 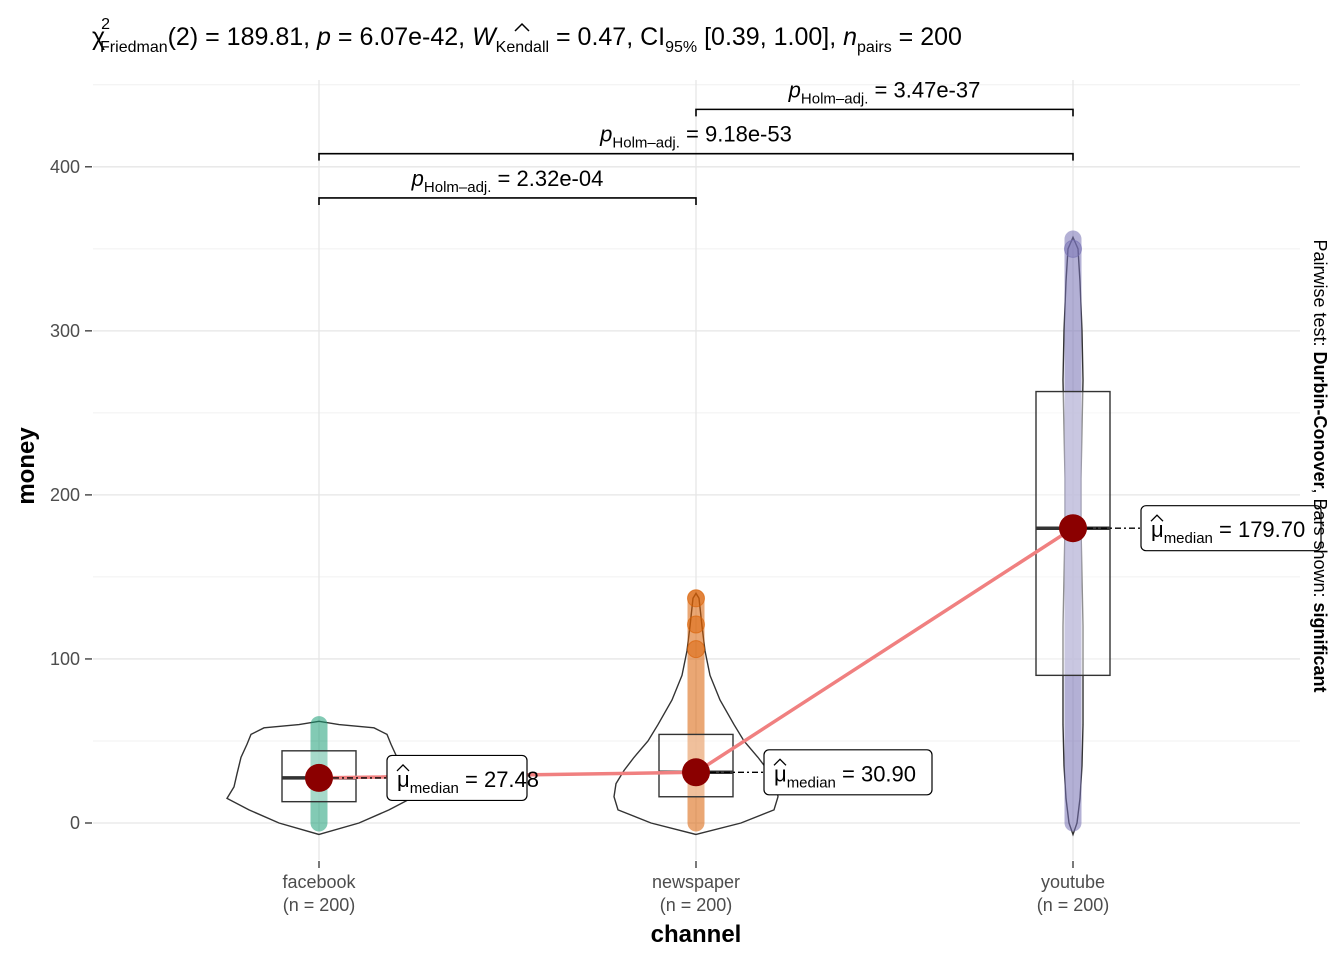 What do you see at coordinates (1228, 532) in the screenshot?
I see `median-label-text: μmedian = 179.70` at bounding box center [1228, 532].